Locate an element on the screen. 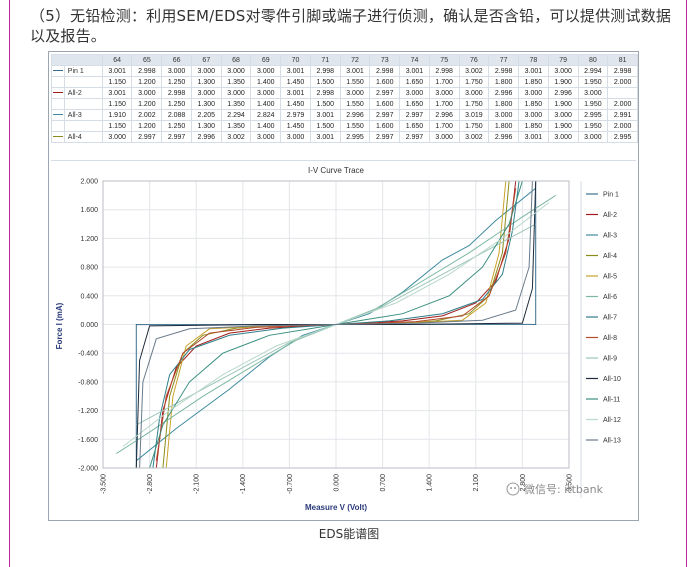 The height and width of the screenshot is (567, 698). column-header: 81 is located at coordinates (622, 60).